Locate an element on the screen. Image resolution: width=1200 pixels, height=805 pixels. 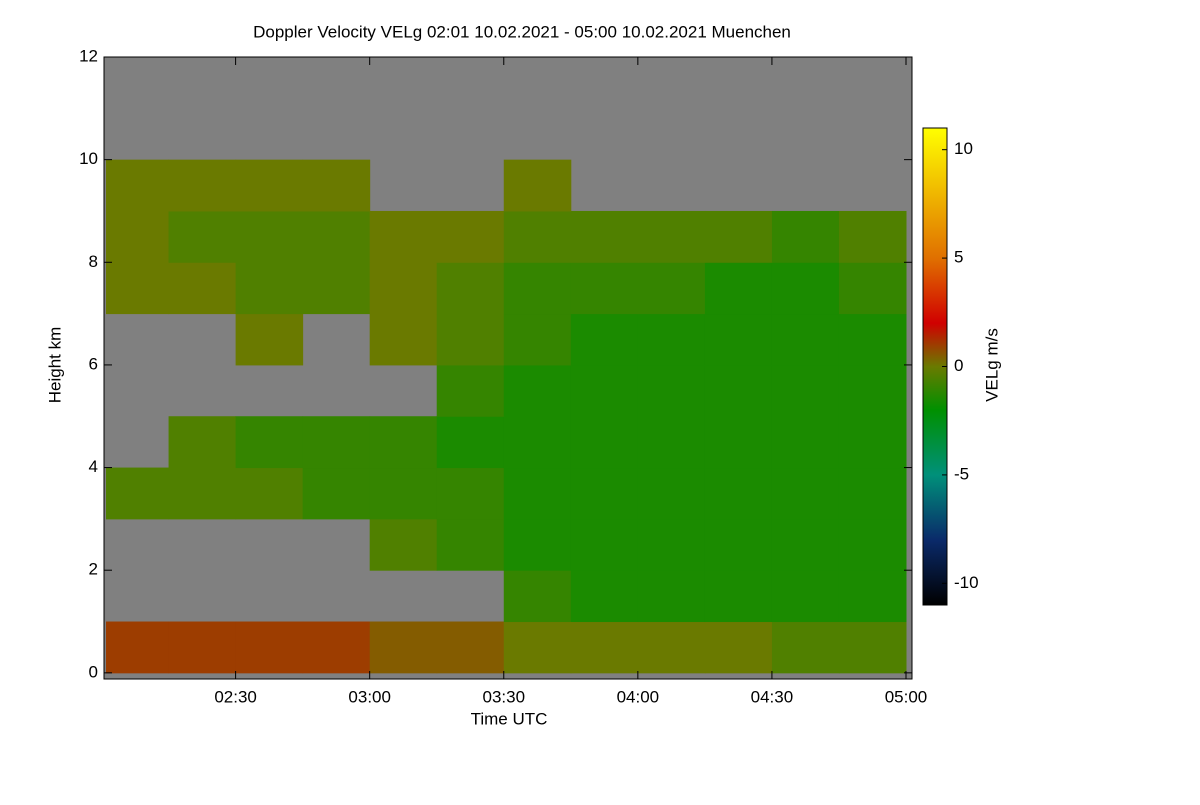
y-tick-label: 8 is located at coordinates (93, 261).